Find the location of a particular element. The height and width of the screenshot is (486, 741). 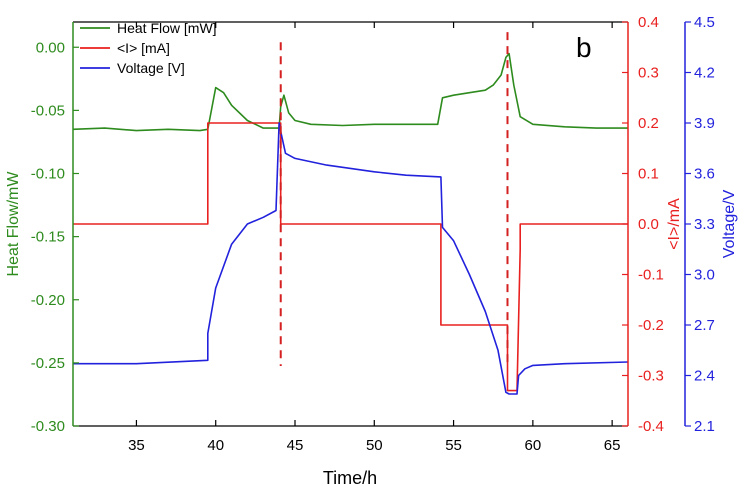

current-axis-title: <I>/mA is located at coordinates (674, 224).